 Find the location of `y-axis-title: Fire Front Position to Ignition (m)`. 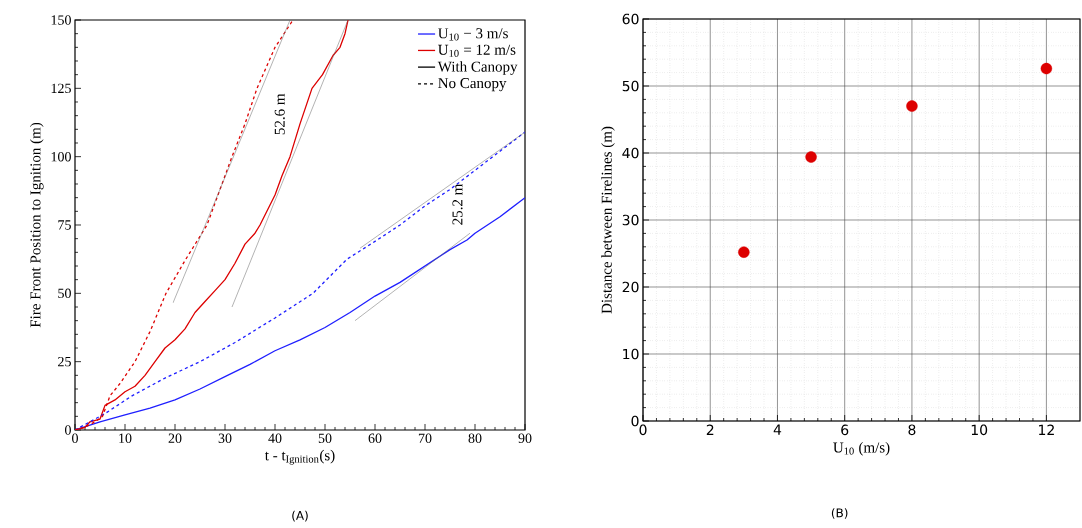

y-axis-title: Fire Front Position to Ignition (m) is located at coordinates (36, 225).